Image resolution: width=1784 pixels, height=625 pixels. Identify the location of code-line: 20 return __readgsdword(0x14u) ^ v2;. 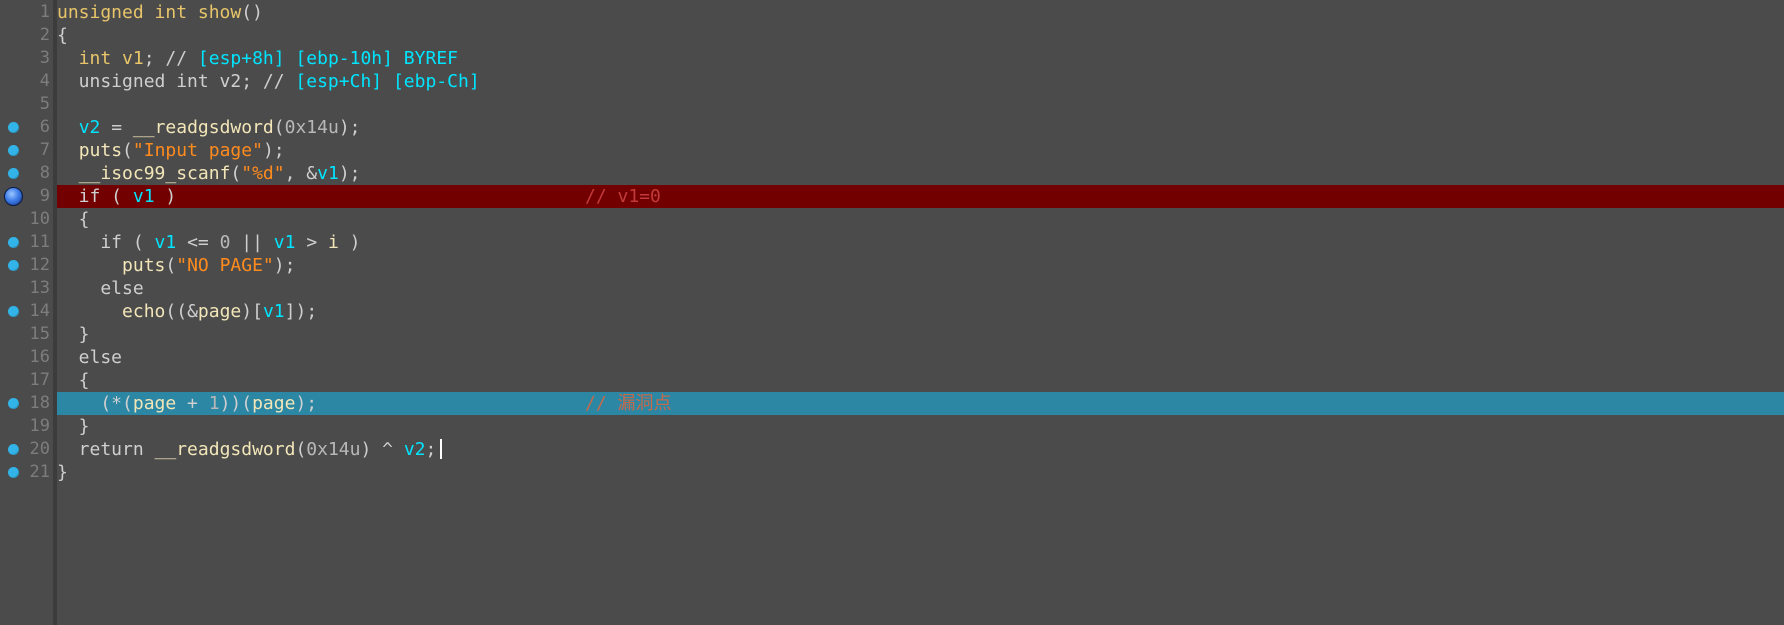
(892, 449).